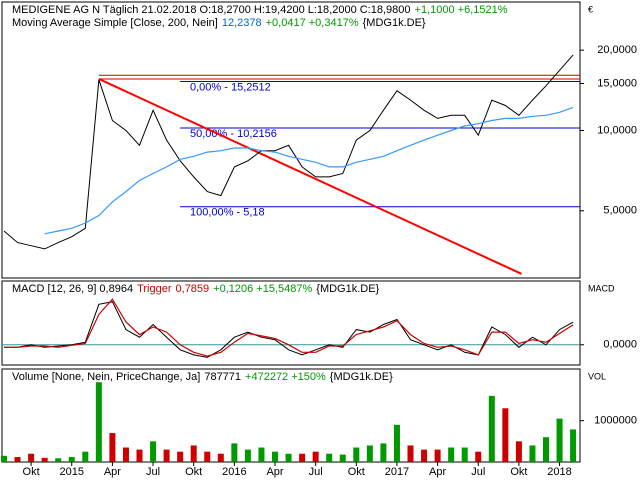 The image size is (640, 480). I want to click on fib-label: 50,00% - 10,2156, so click(233, 134).